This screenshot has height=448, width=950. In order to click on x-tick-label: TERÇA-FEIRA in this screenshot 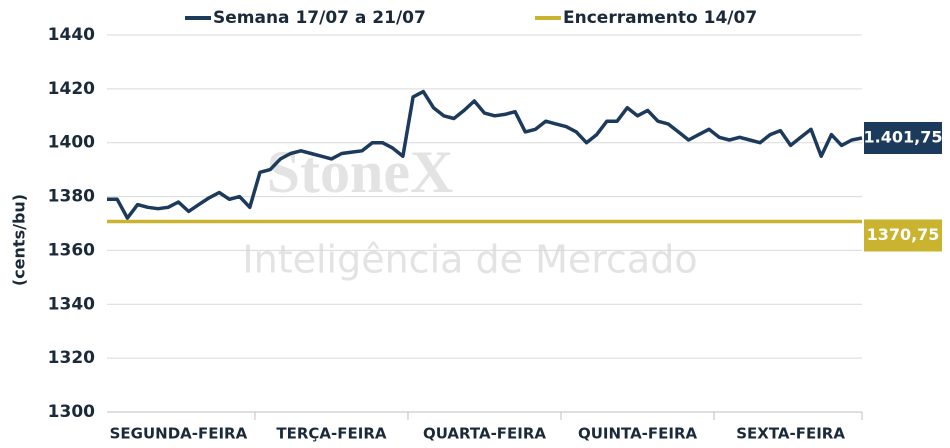, I will do `click(331, 434)`.